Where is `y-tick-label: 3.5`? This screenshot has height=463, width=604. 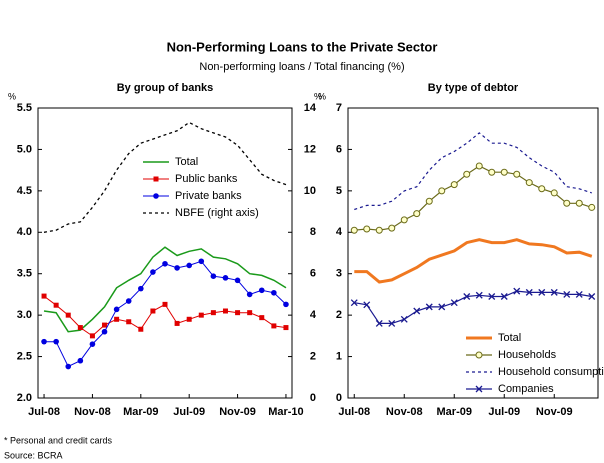
y-tick-label: 3.5 is located at coordinates (24, 274).